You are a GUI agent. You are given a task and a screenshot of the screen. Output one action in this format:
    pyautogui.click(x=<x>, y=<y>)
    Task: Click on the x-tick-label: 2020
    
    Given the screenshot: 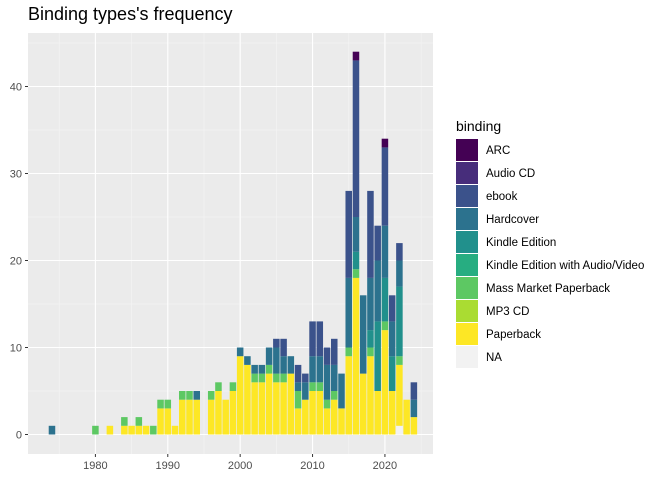 What is the action you would take?
    pyautogui.click(x=385, y=466)
    